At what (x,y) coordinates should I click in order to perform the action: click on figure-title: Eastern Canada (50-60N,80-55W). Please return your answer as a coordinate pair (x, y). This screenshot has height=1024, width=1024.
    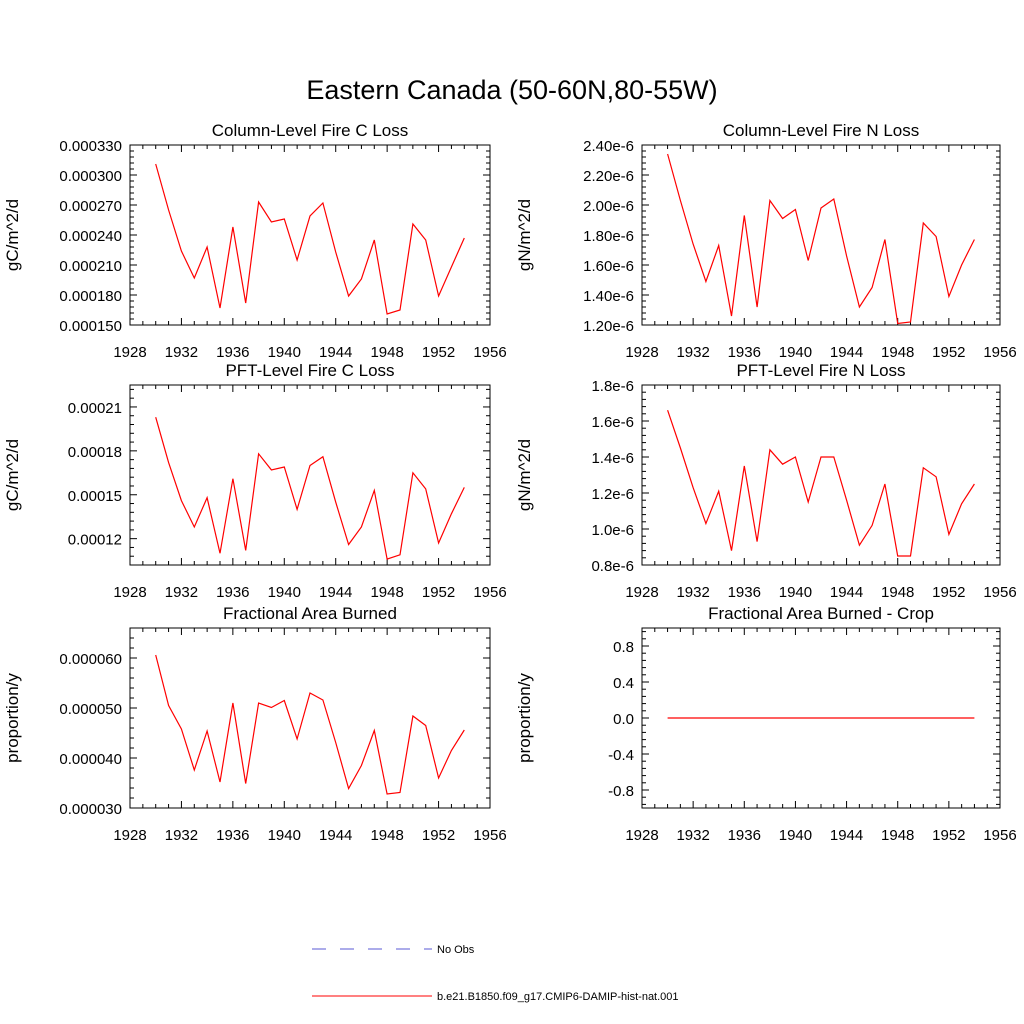
    Looking at the image, I should click on (511, 90).